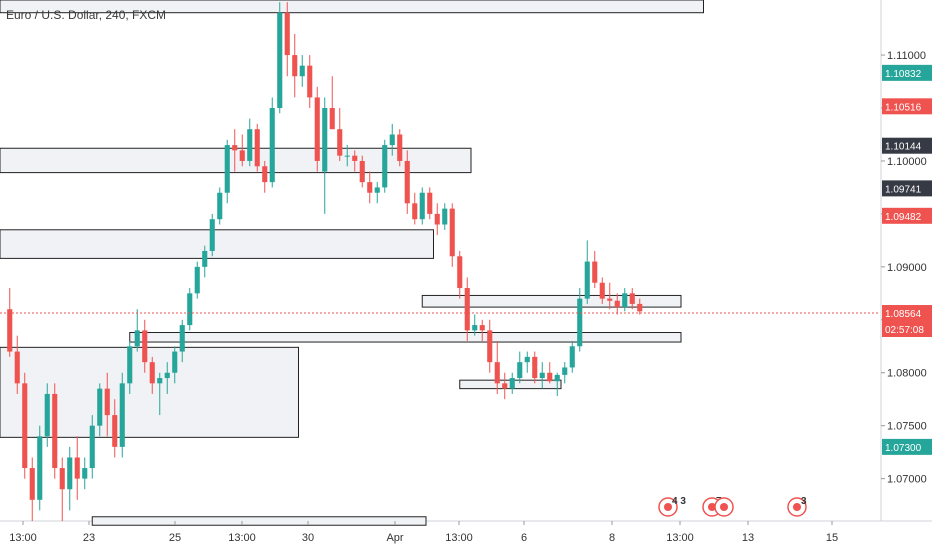  What do you see at coordinates (904, 330) in the screenshot?
I see `price-label: 02:57:08` at bounding box center [904, 330].